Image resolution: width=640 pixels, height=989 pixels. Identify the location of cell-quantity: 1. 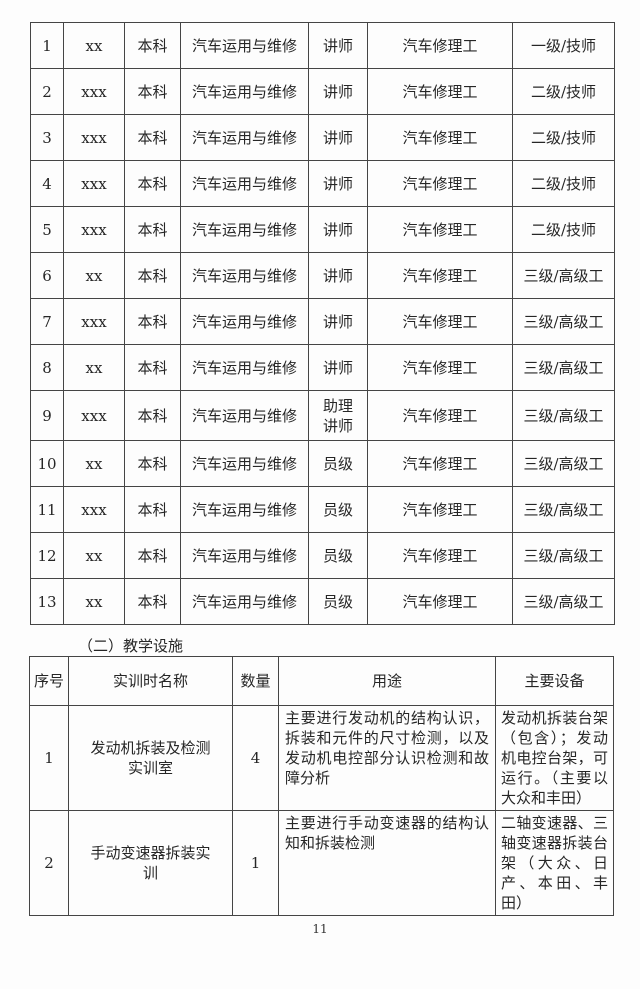
(255, 863).